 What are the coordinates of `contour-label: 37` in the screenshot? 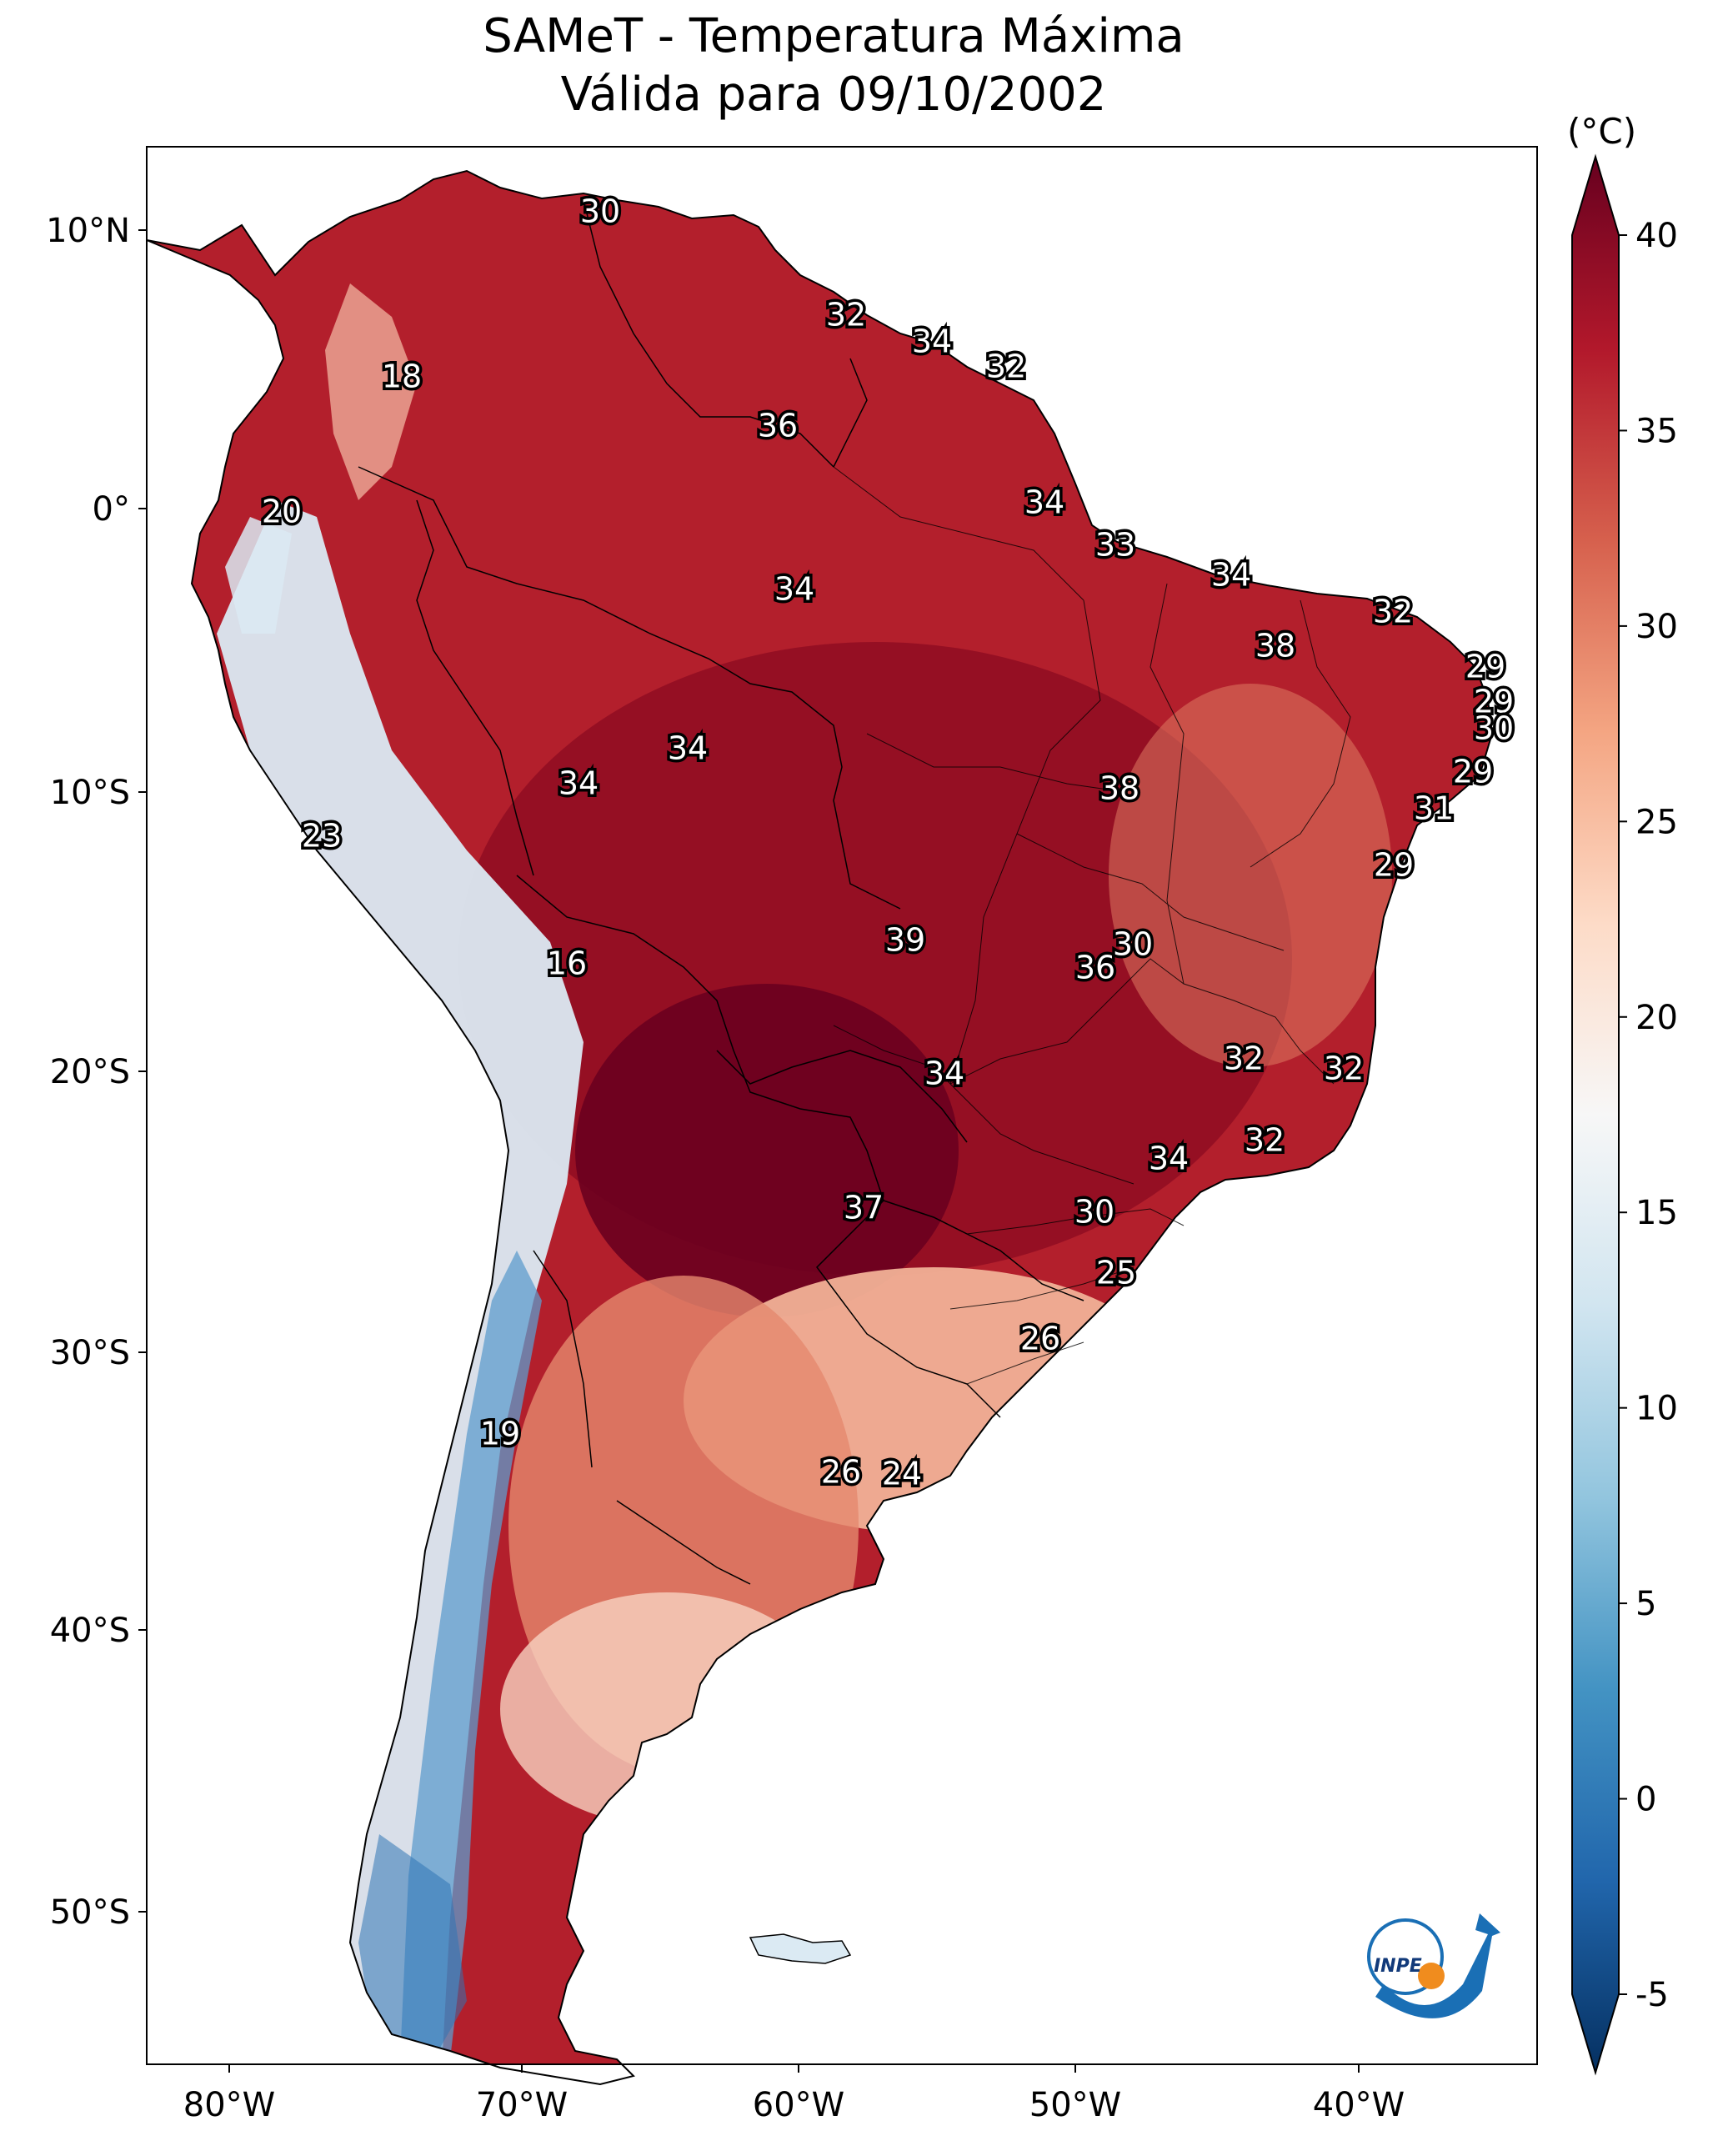 It's located at (864, 1208).